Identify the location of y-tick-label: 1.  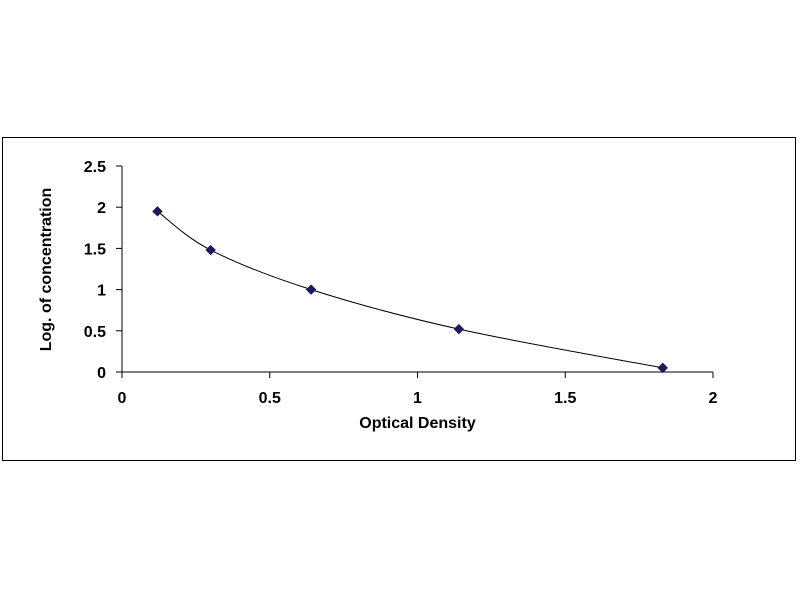
(101, 291).